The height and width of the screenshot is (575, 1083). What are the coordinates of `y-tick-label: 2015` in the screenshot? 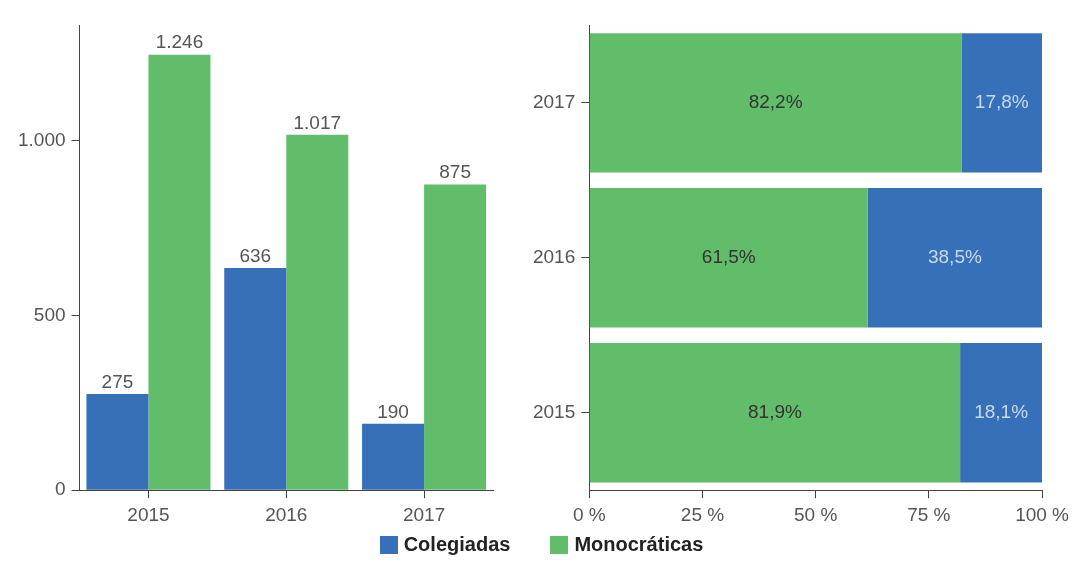 It's located at (554, 411).